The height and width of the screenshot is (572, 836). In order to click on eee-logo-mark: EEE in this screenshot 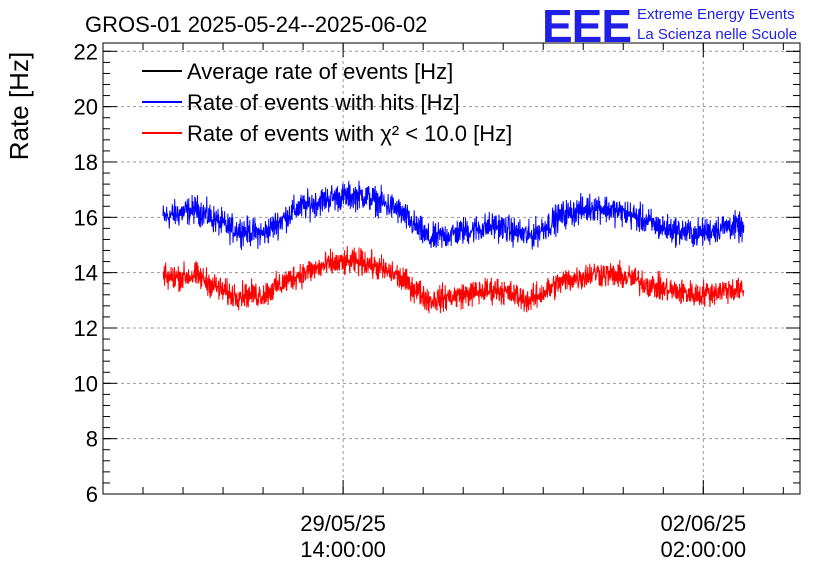, I will do `click(586, 26)`.